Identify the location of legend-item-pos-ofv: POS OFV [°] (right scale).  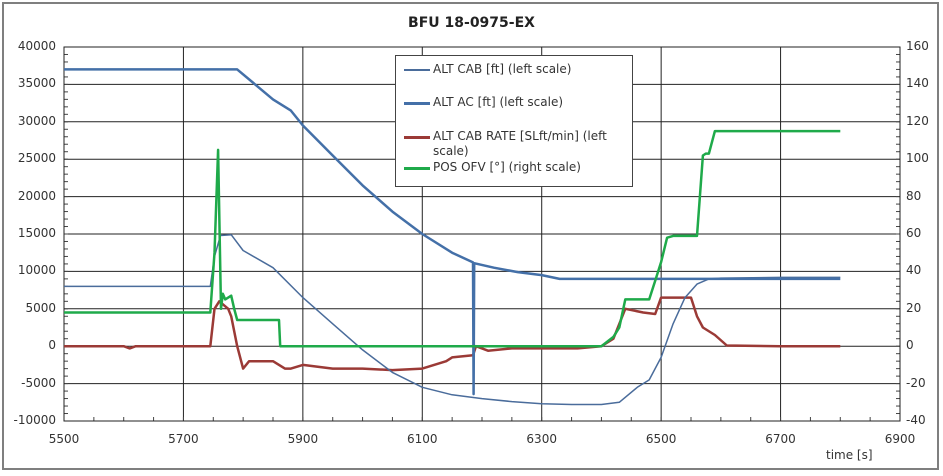
(513, 167).